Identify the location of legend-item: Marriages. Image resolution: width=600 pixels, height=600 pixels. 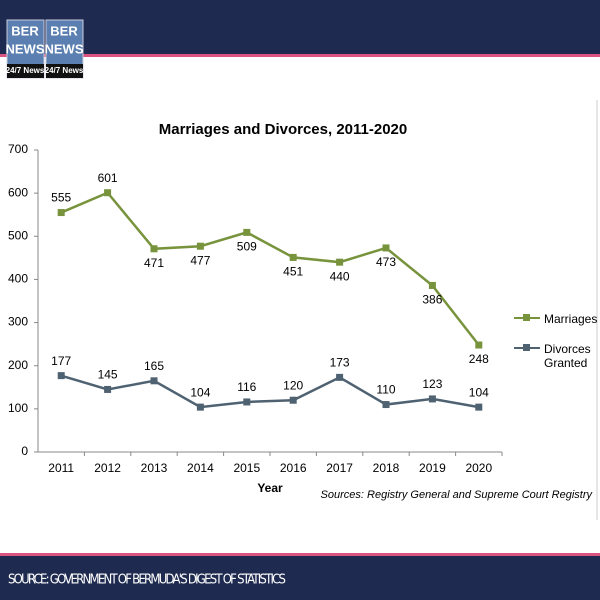
(557, 319).